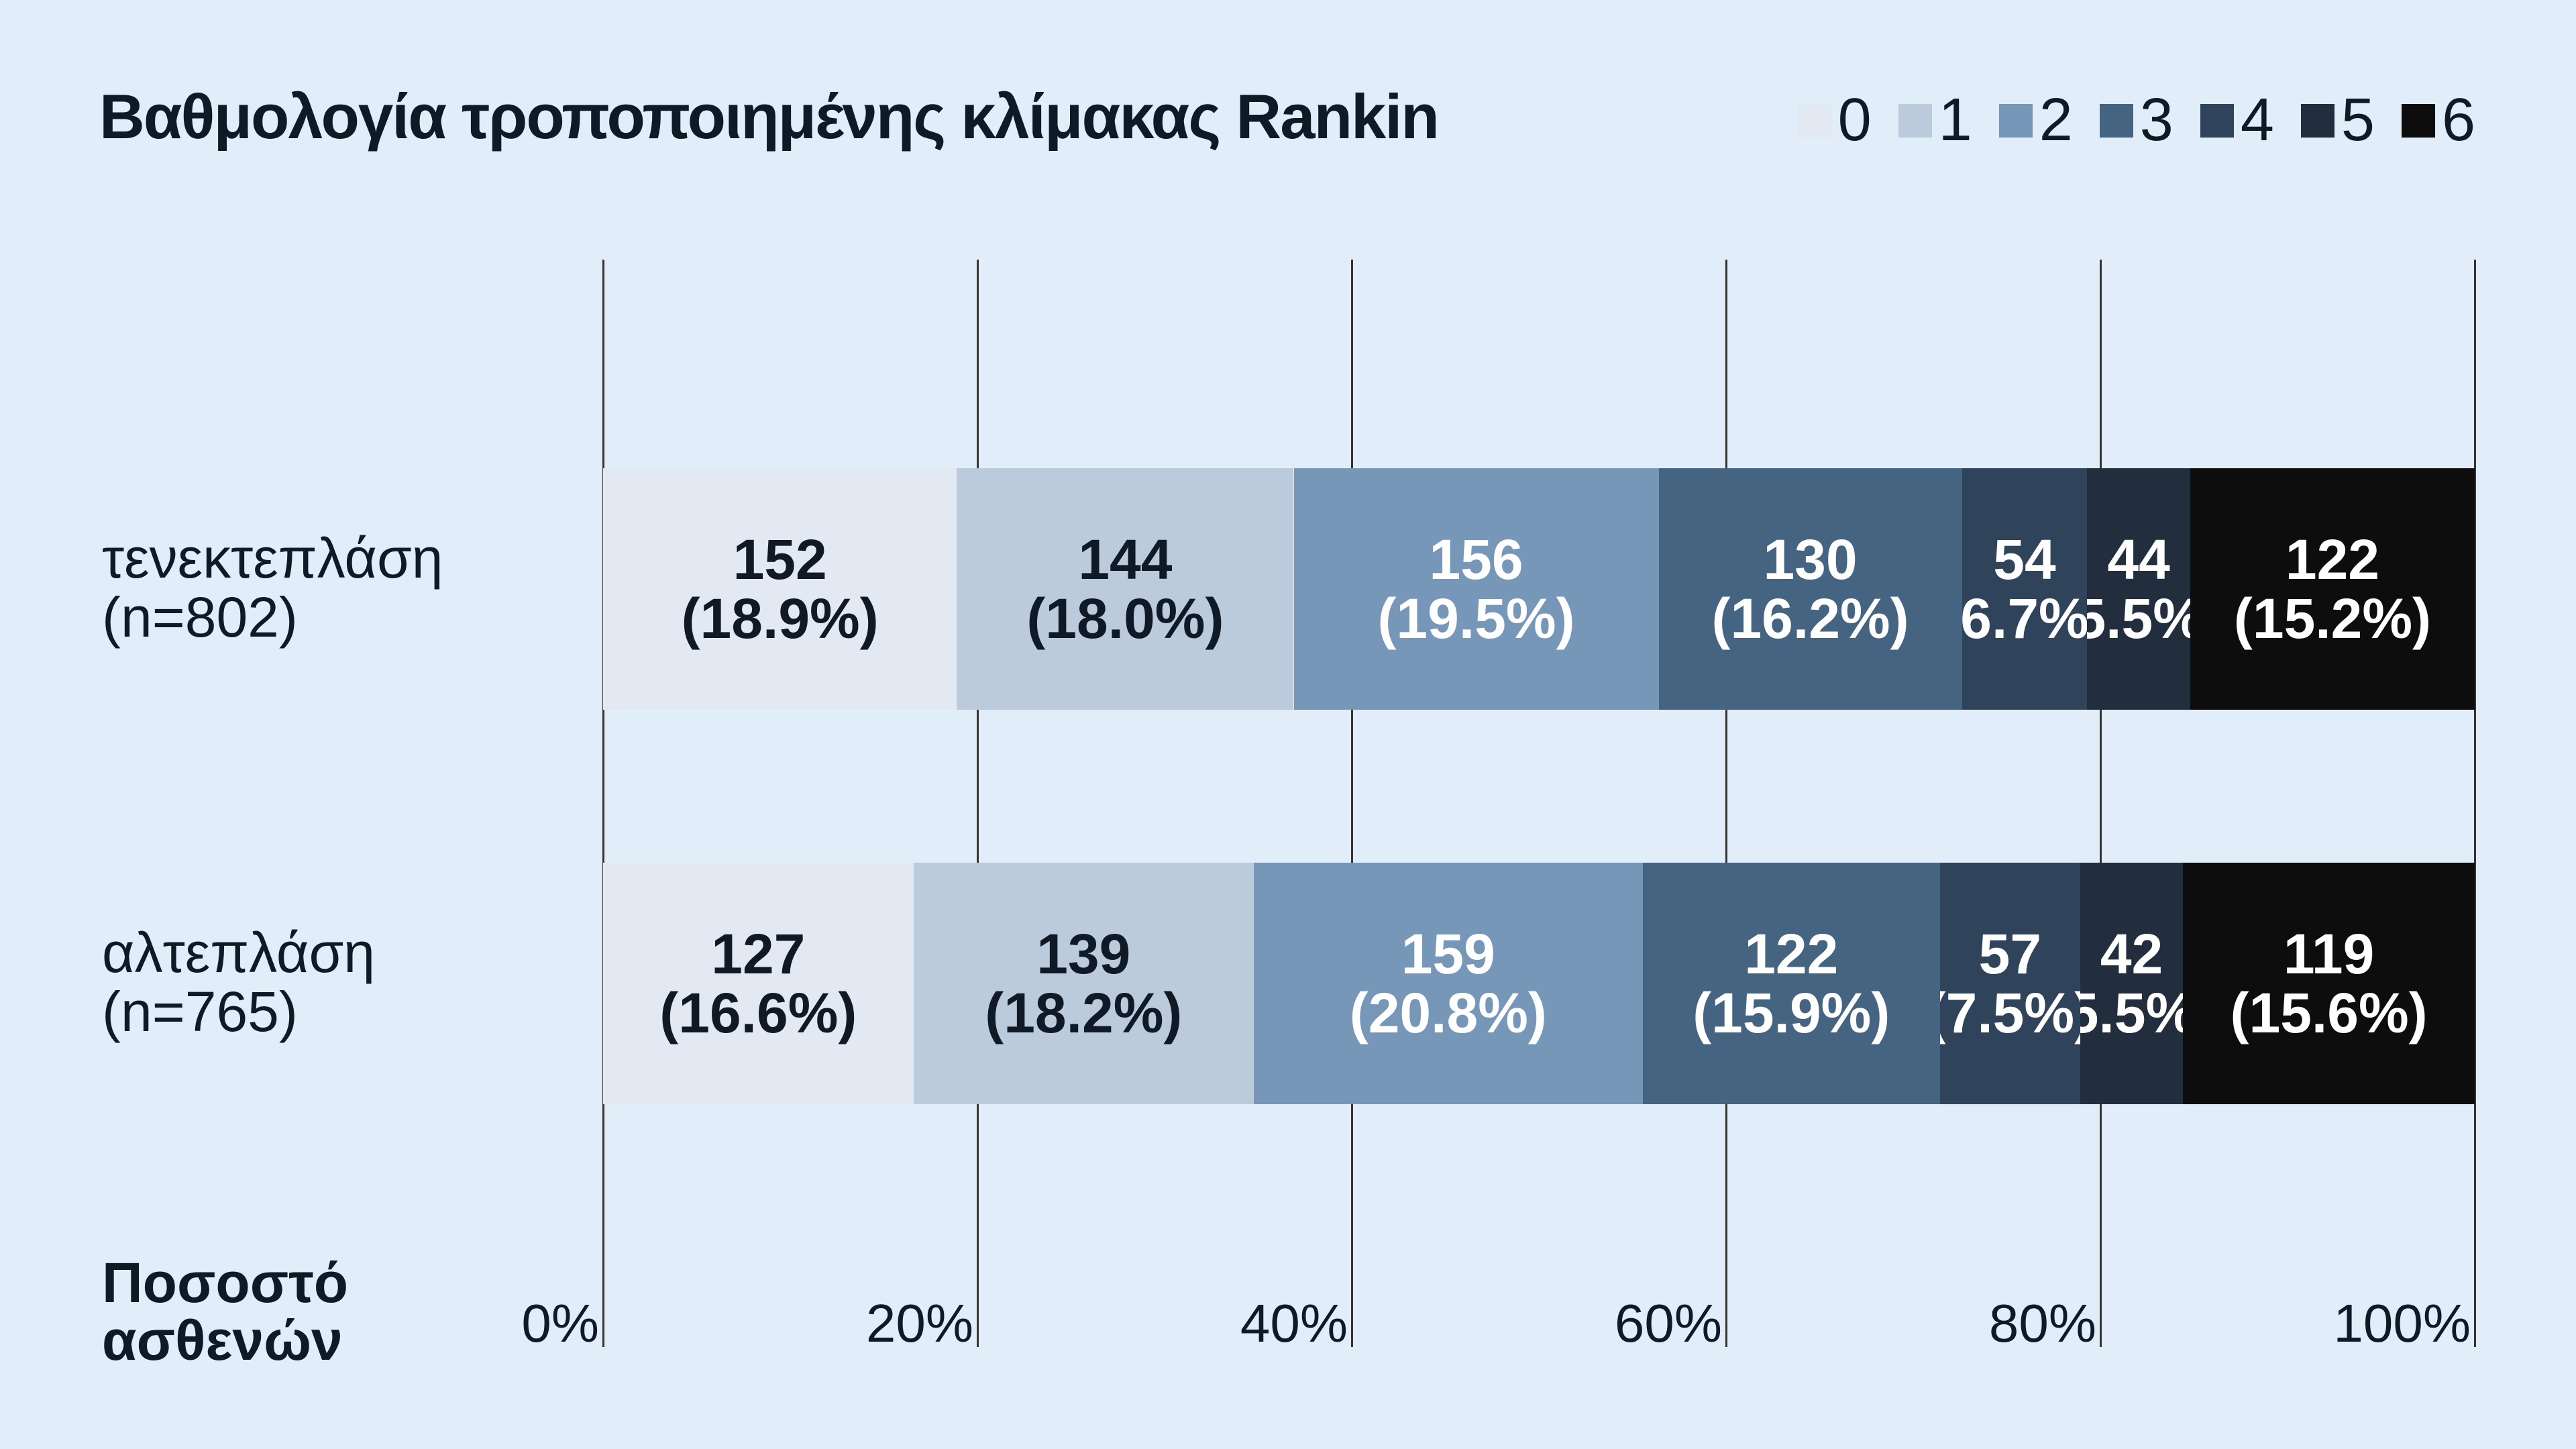  Describe the element at coordinates (2358, 120) in the screenshot. I see `legend-label: 5` at that location.